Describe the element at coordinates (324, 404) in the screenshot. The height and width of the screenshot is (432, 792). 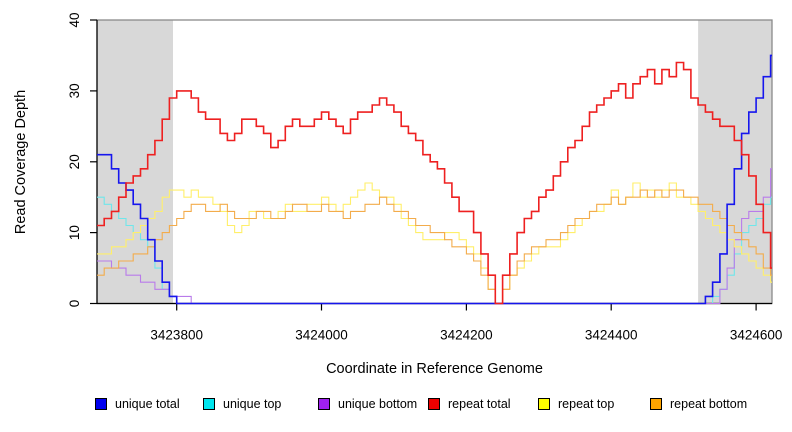
I see `legend-swatch-unique-bottom` at that location.